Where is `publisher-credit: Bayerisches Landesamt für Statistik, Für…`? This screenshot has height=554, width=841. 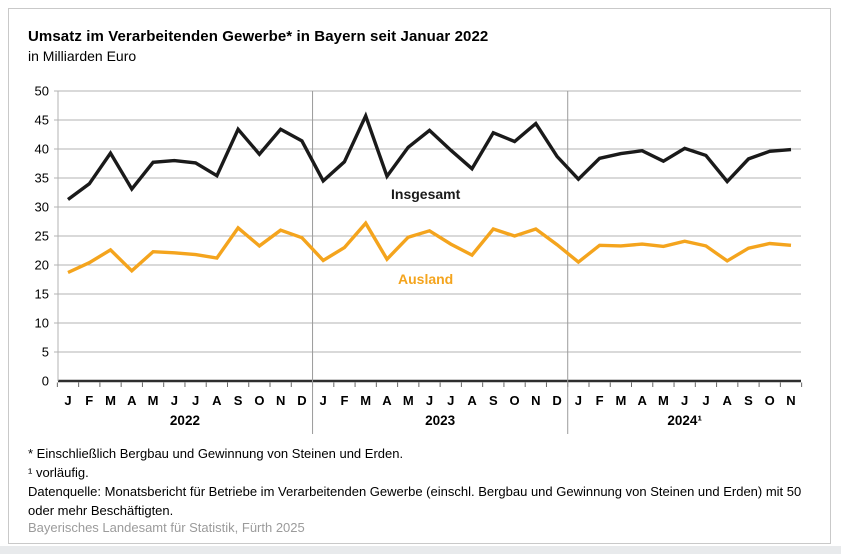 publisher-credit: Bayerisches Landesamt für Statistik, Für… is located at coordinates (166, 527).